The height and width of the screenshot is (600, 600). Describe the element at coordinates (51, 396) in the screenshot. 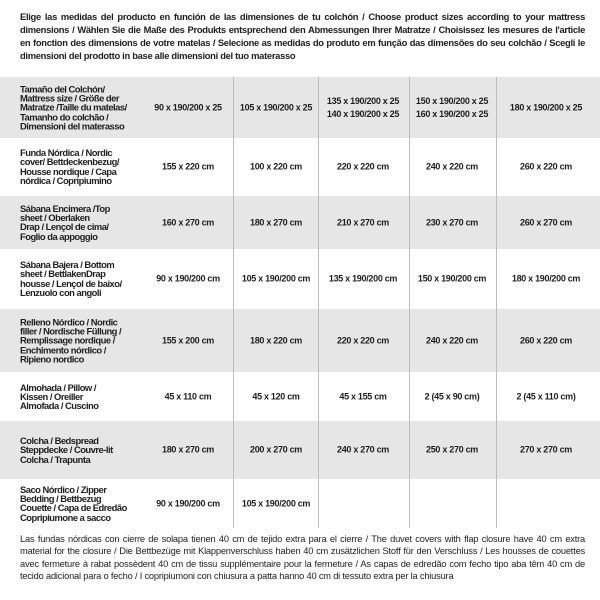

I see `row-label-line: Kissen / Oreiller` at that location.